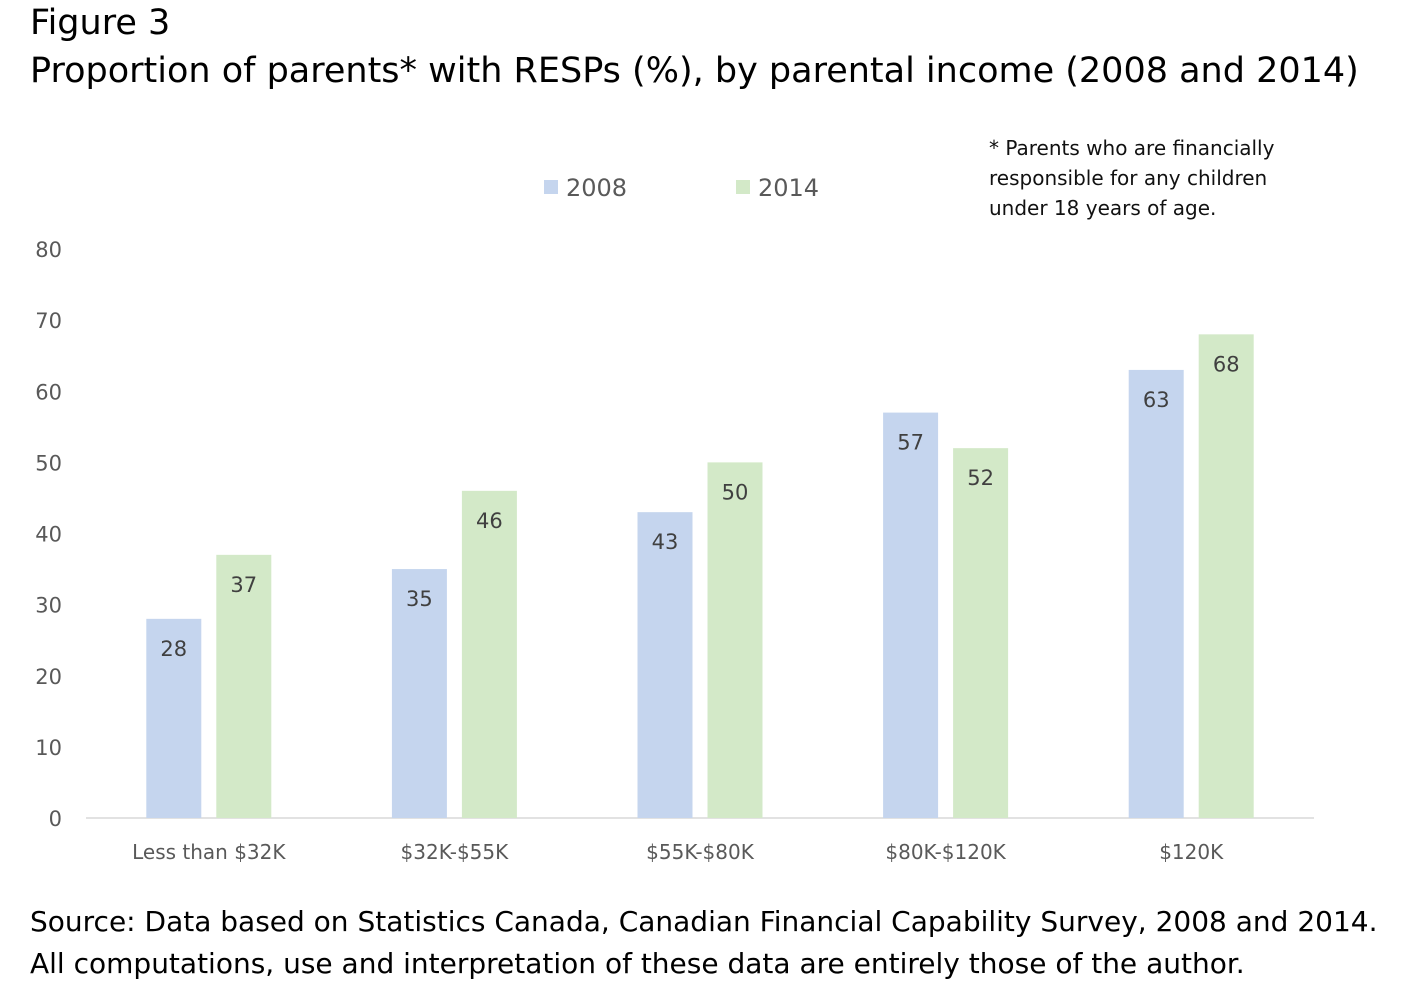  I want to click on x-tick-label: $120K, so click(1191, 852).